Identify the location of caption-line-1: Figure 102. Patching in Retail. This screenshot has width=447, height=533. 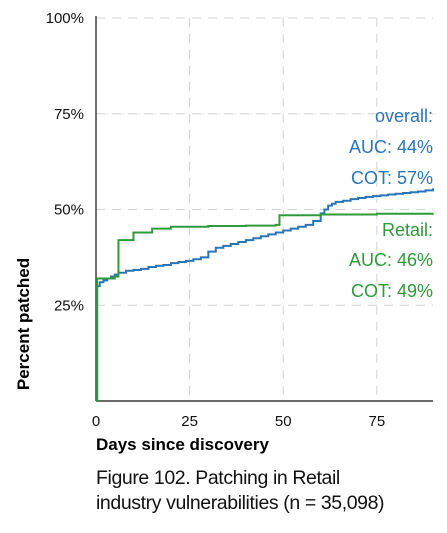
(218, 478).